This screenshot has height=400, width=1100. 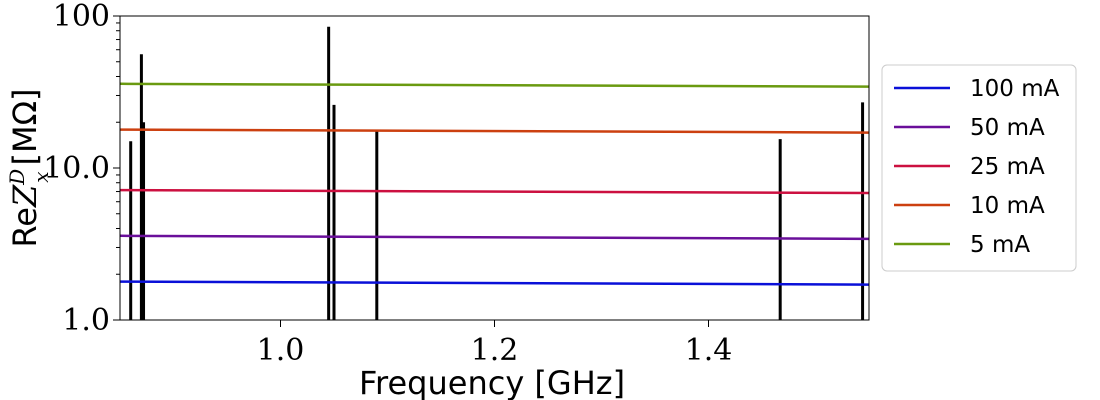 What do you see at coordinates (86, 320) in the screenshot?
I see `y-tick-label: 1.0` at bounding box center [86, 320].